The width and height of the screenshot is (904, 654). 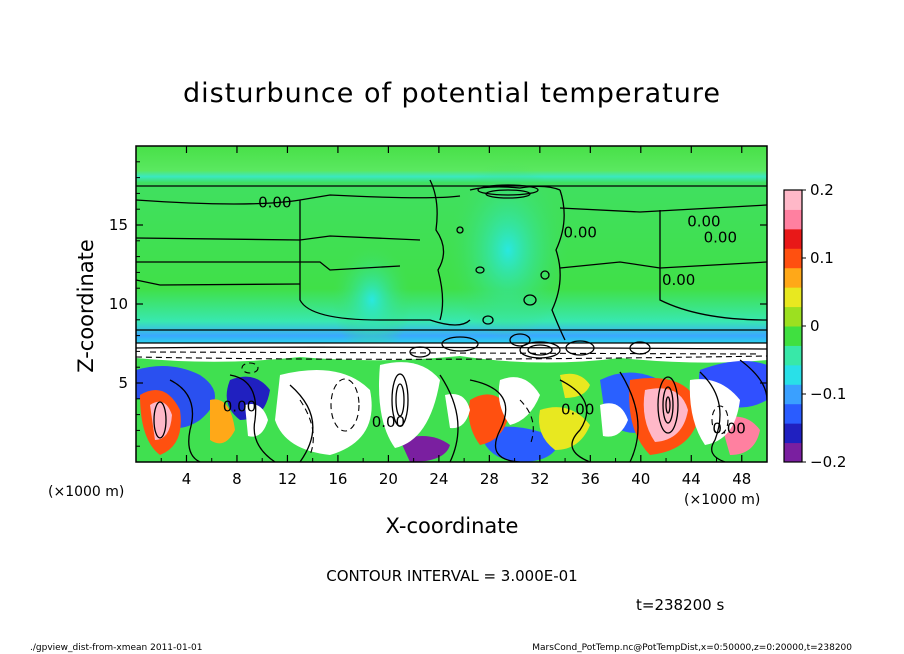 What do you see at coordinates (123, 383) in the screenshot?
I see `y-tick-label: 5` at bounding box center [123, 383].